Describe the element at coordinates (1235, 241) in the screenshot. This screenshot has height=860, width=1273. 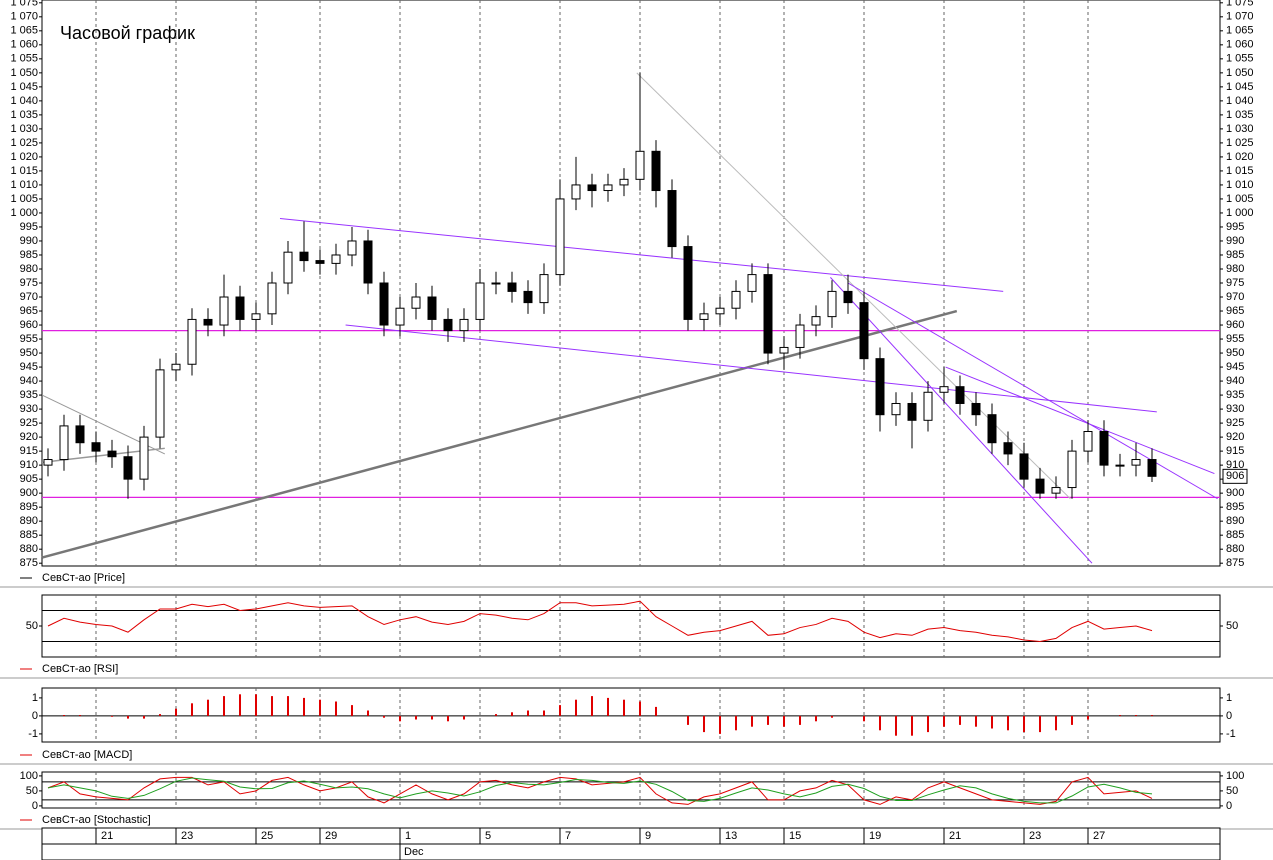
I see `y-tick-label: 990` at that location.